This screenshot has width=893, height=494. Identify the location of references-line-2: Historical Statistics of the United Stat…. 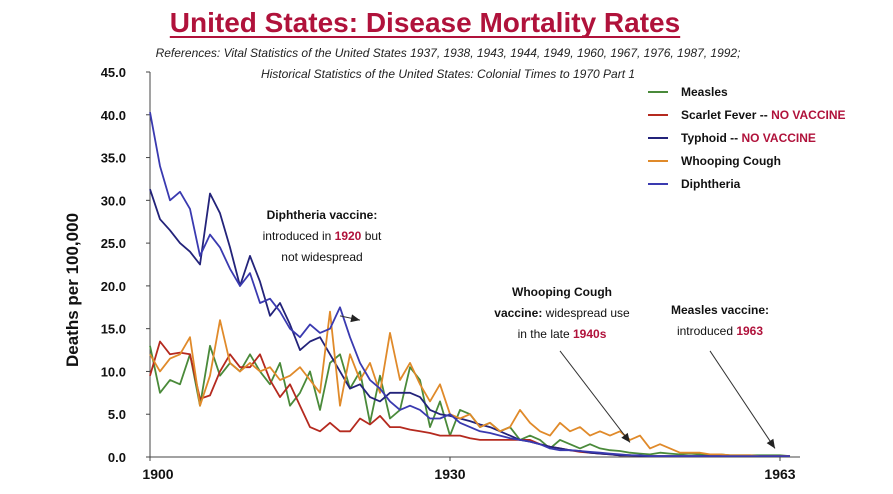
(448, 74).